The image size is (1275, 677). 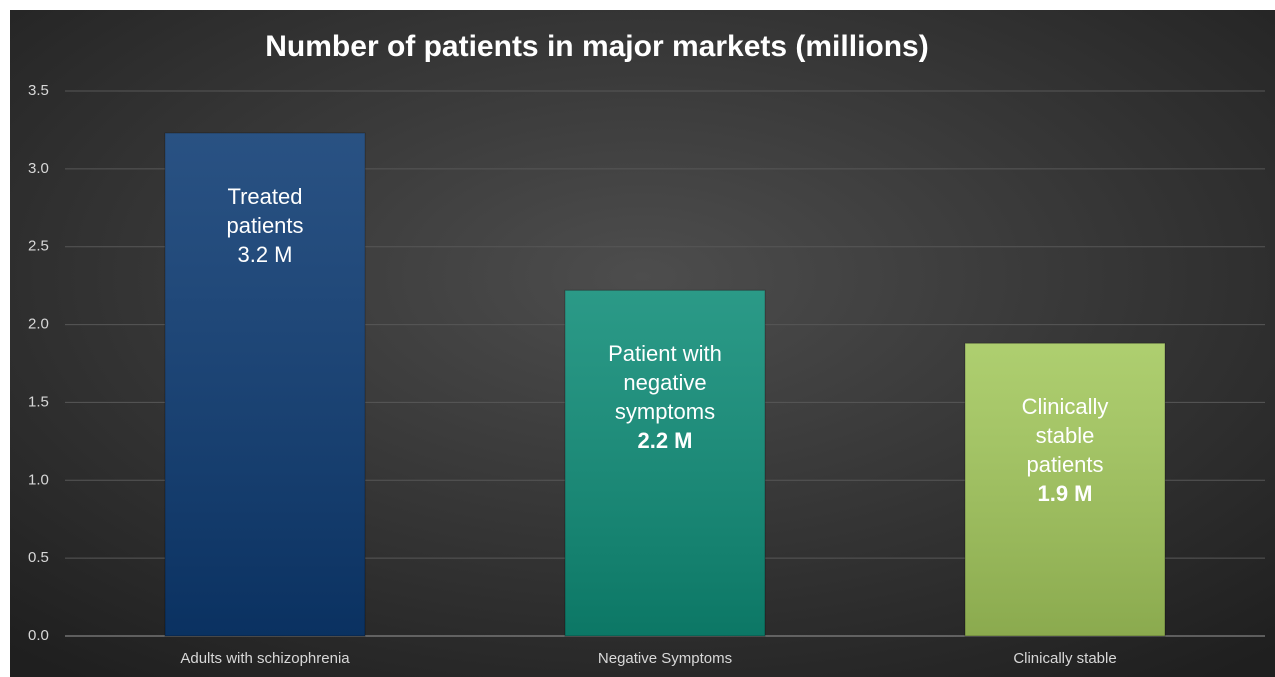 What do you see at coordinates (38, 324) in the screenshot?
I see `y-tick-label: 2.0` at bounding box center [38, 324].